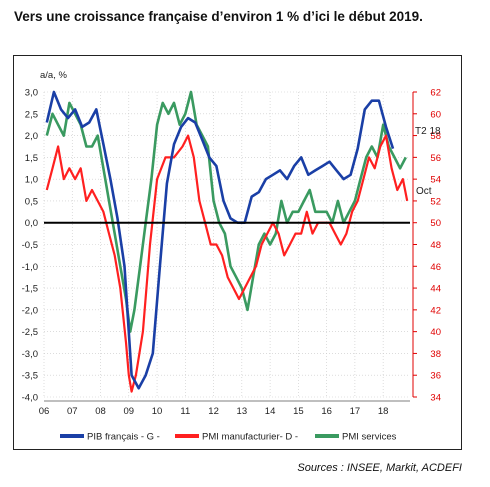  I want to click on legend-label-0: PIB français - G -, so click(123, 437).